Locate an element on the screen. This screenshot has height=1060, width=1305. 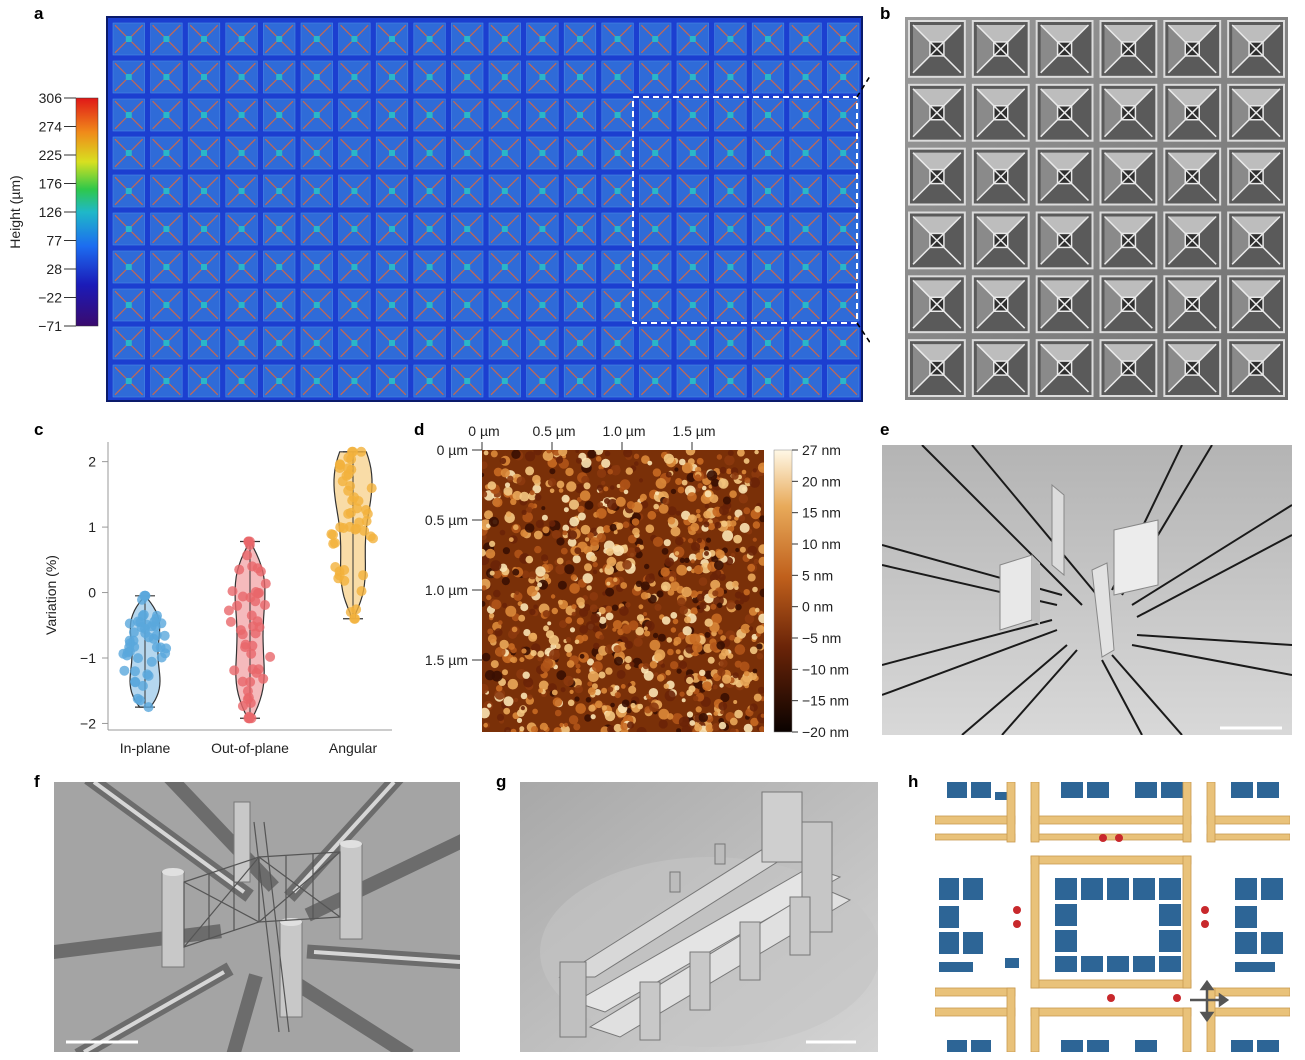
panel-g-sem-image is located at coordinates (699, 917).